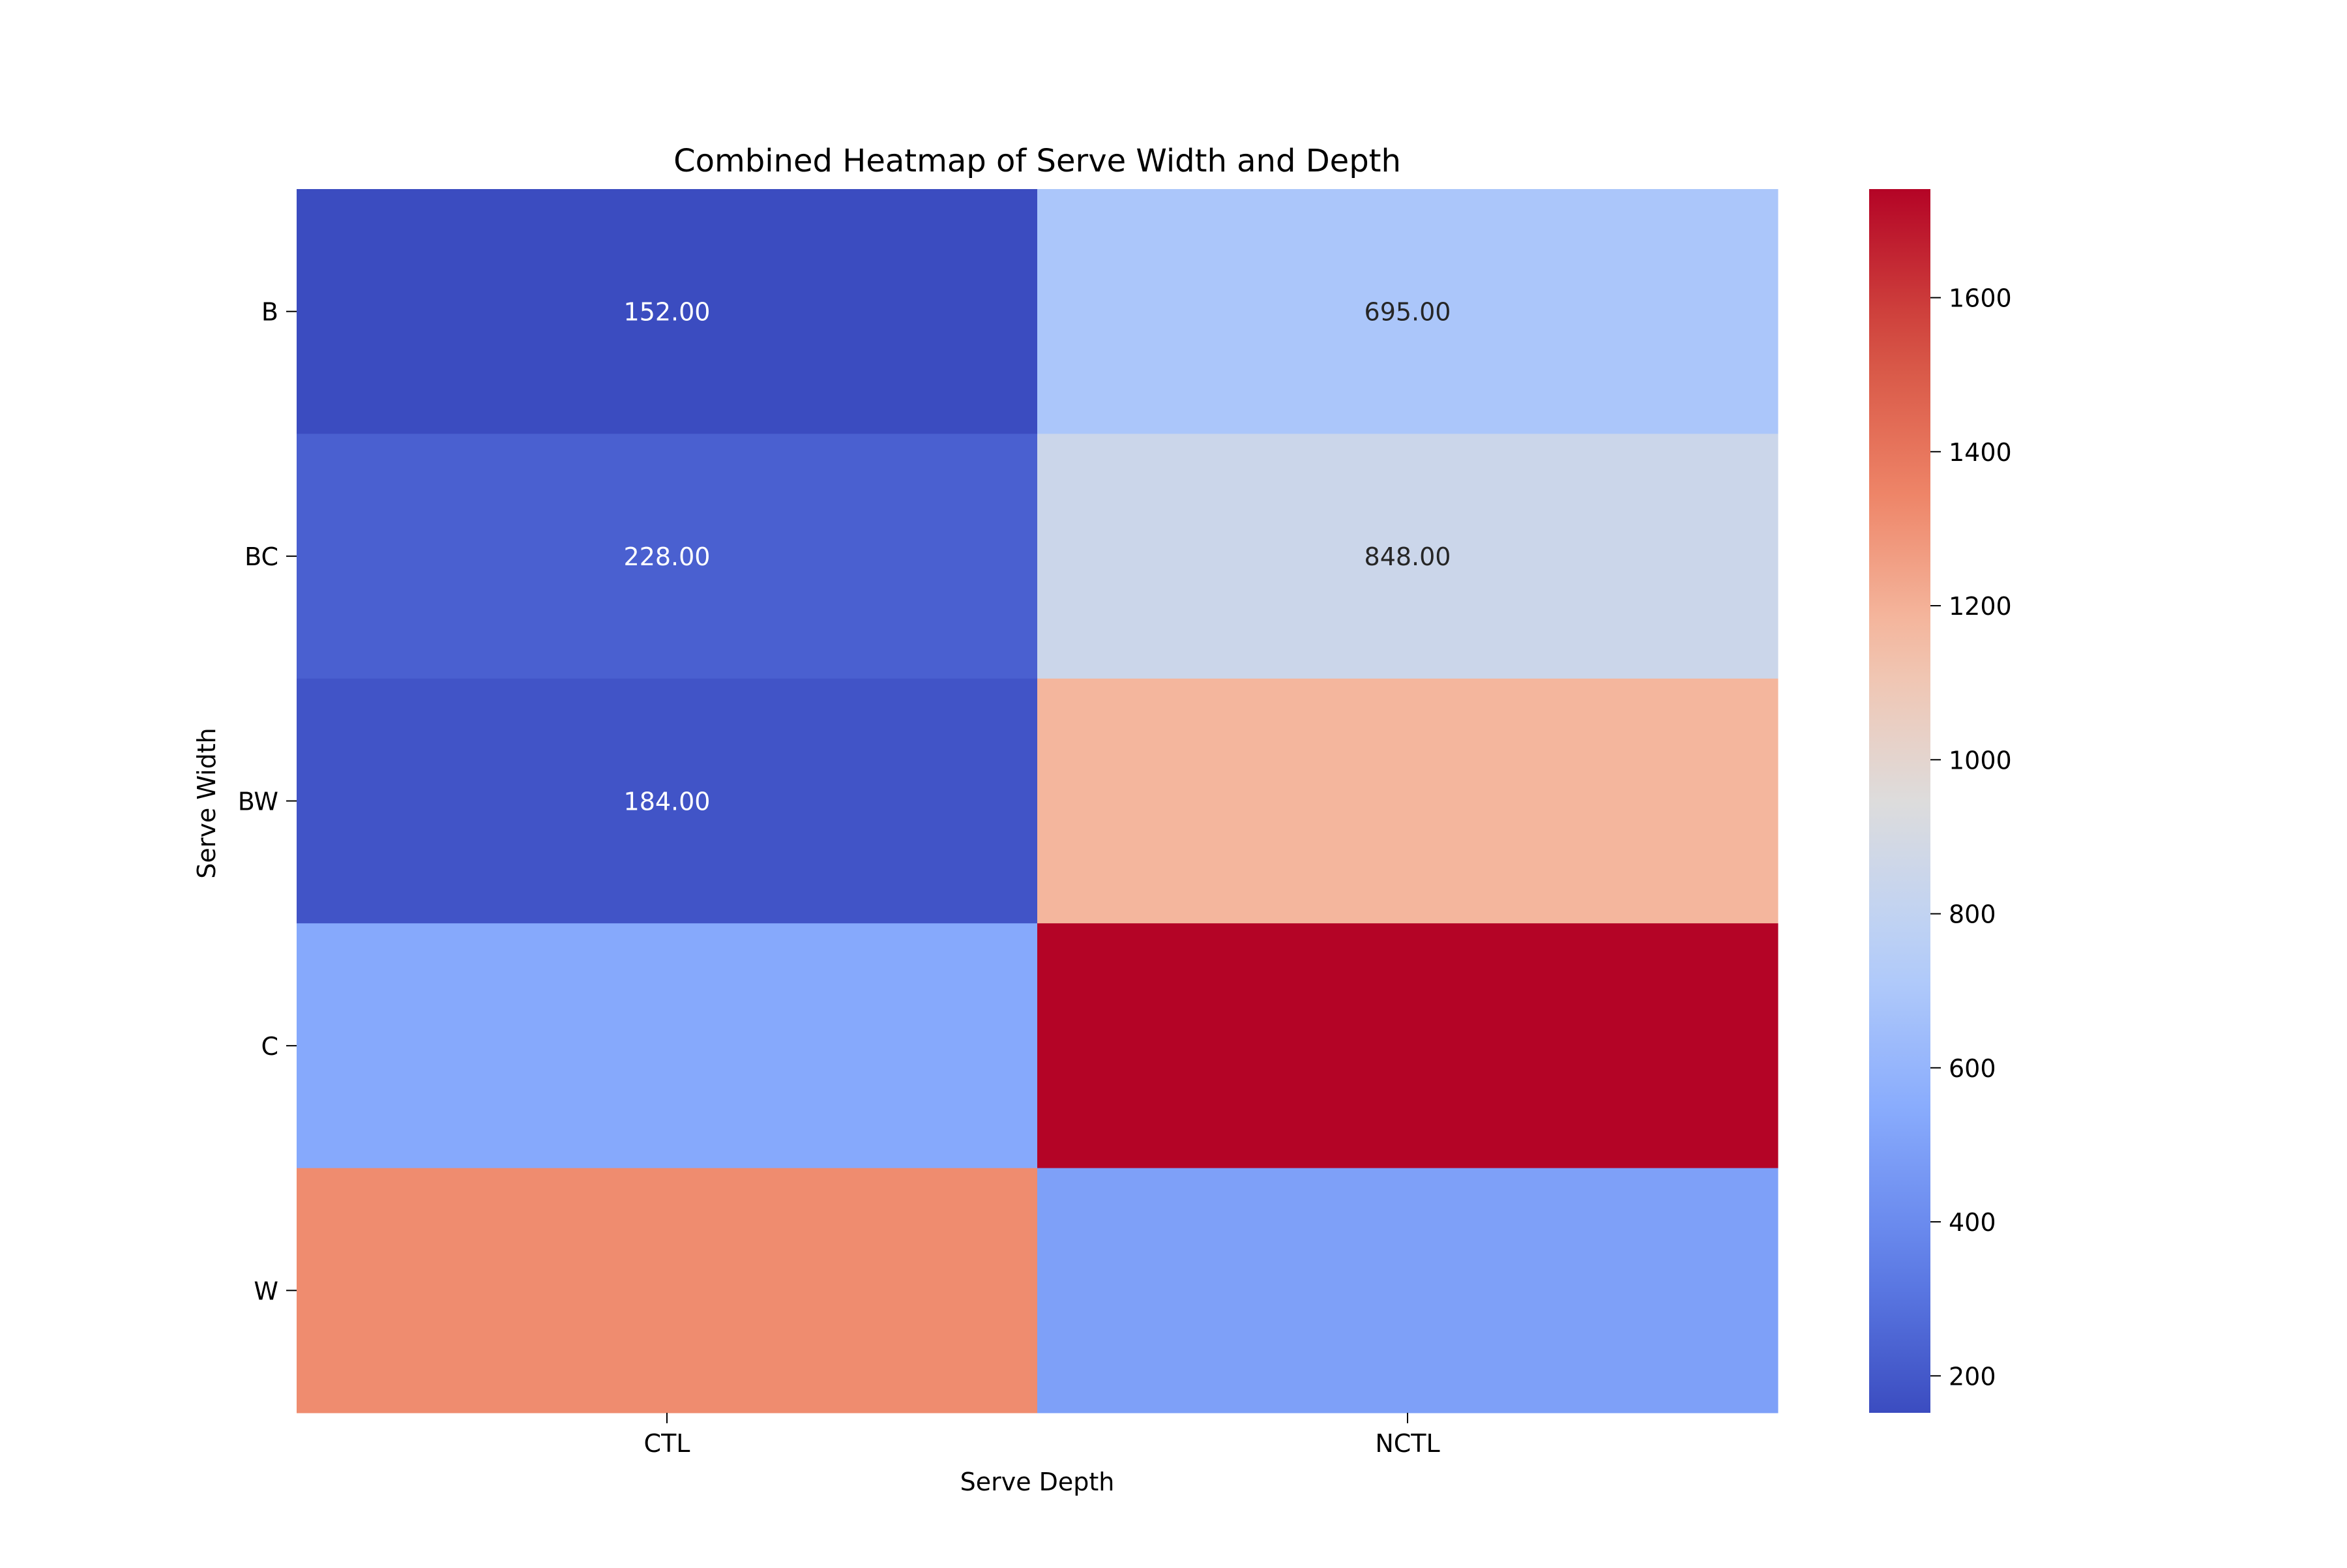 Image resolution: width=2347 pixels, height=1568 pixels. What do you see at coordinates (1042, 1436) in the screenshot?
I see `x-axis: CTL NCTL` at bounding box center [1042, 1436].